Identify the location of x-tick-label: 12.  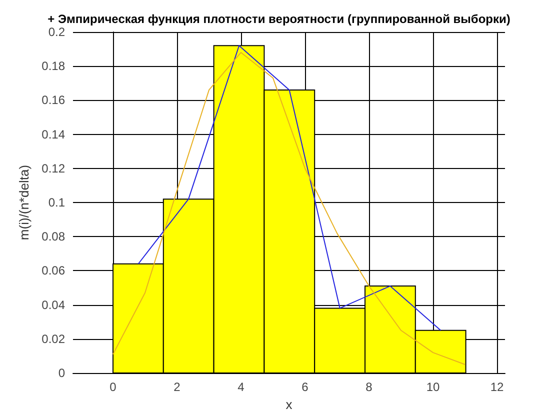
(497, 387).